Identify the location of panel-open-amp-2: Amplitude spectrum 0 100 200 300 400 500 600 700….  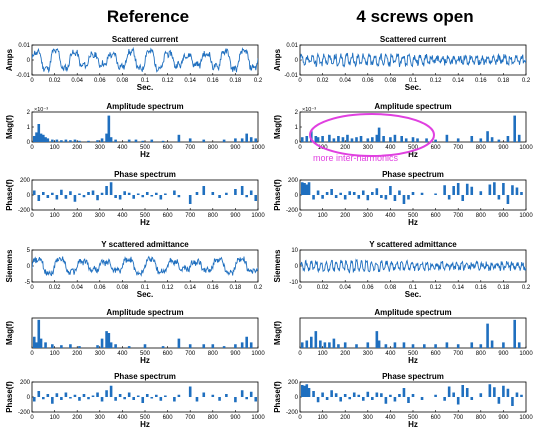
(403, 336).